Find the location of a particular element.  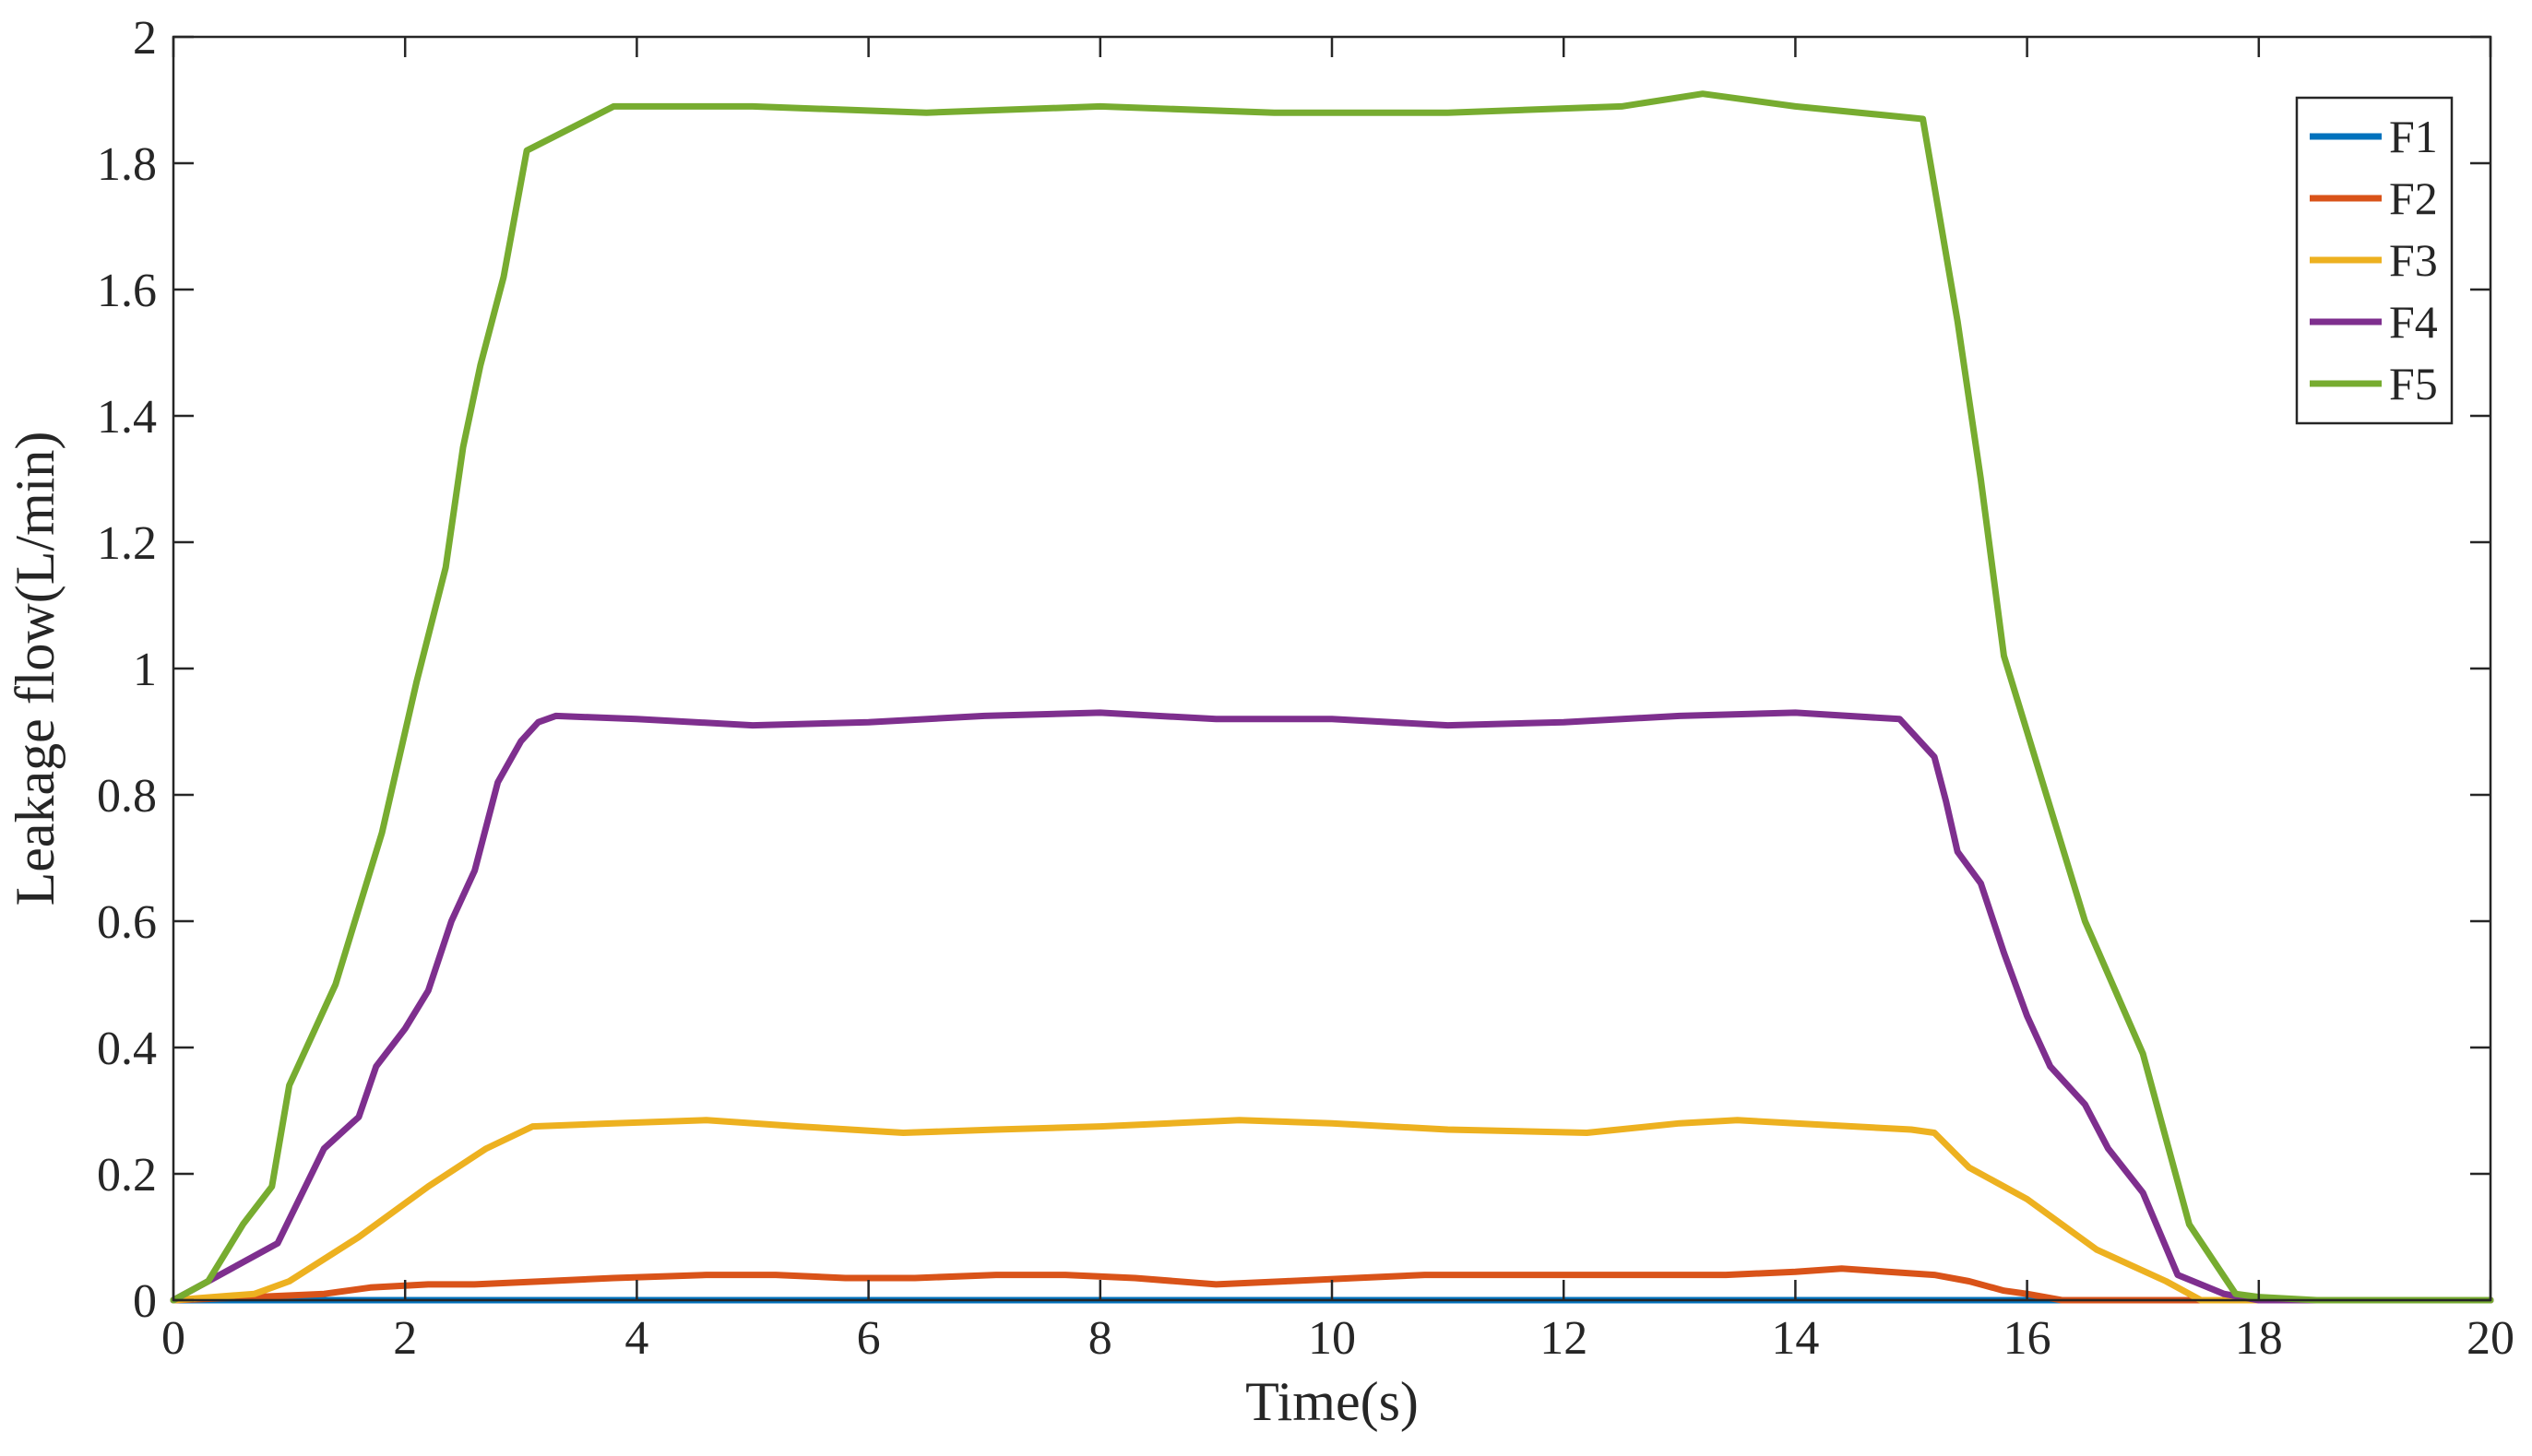

legend-label-f3: F3 is located at coordinates (2413, 260).